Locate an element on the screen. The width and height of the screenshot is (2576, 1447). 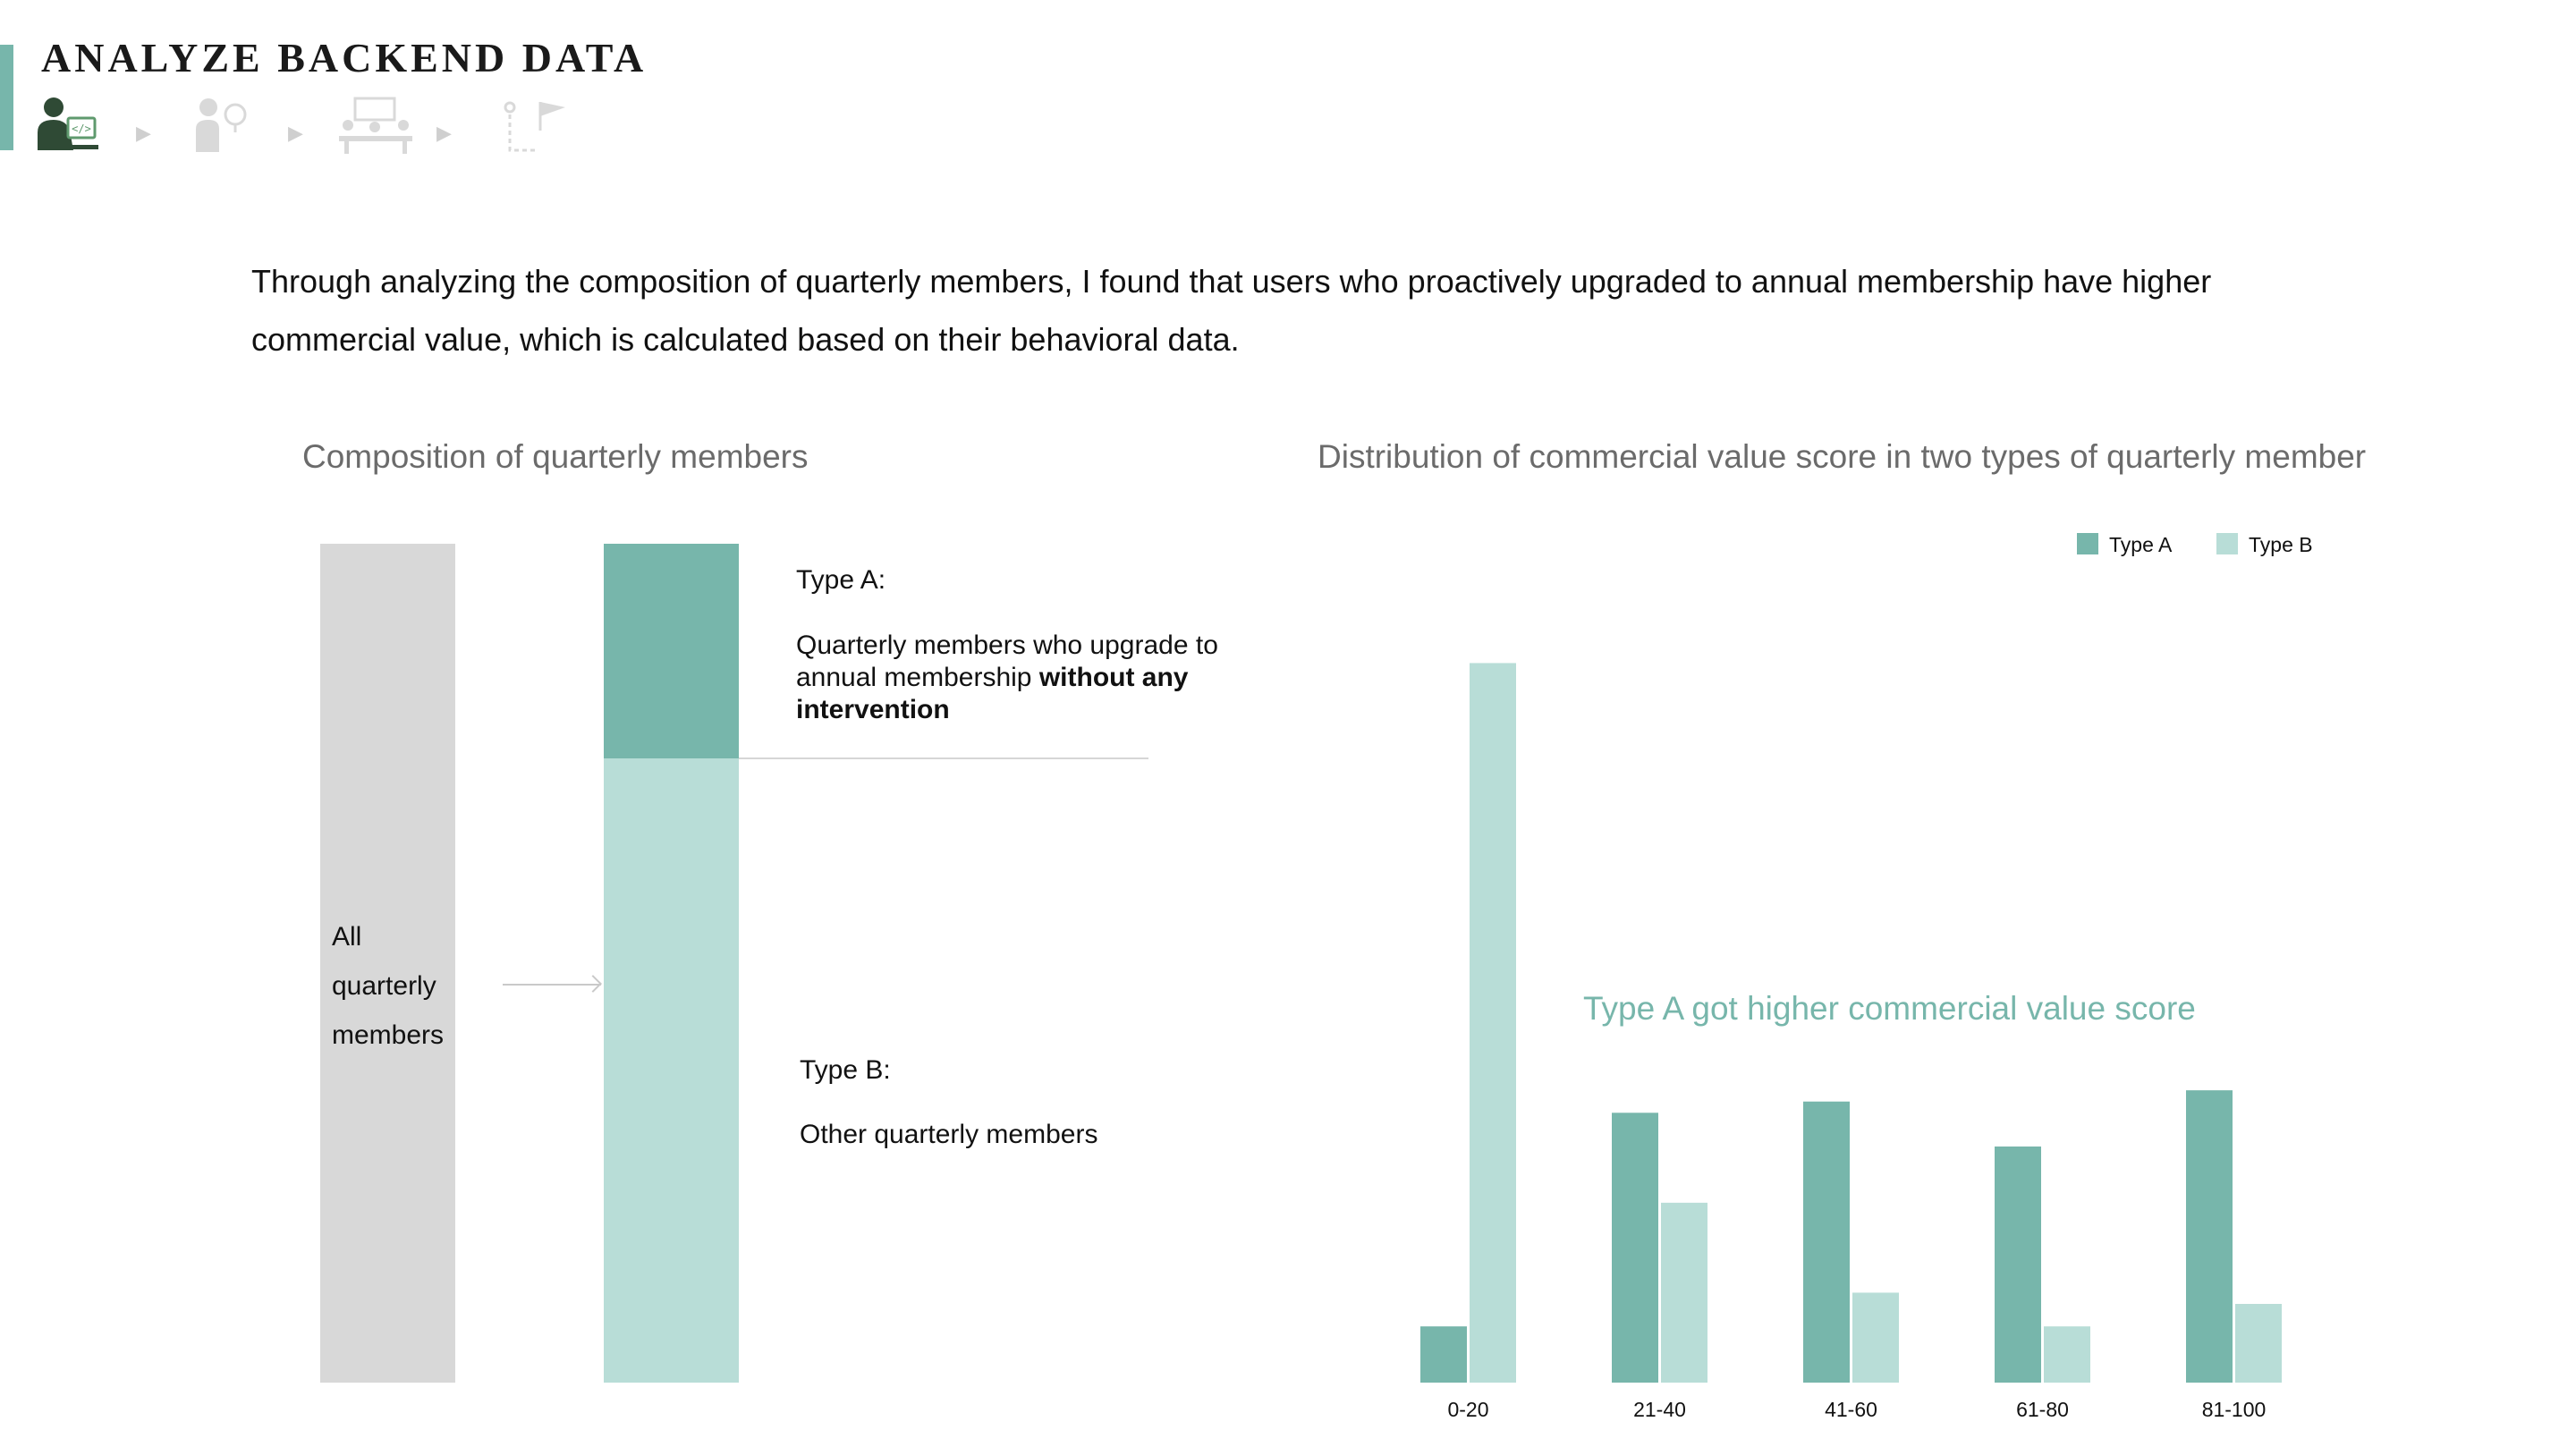
type-b-description: Other quarterly members is located at coordinates (949, 1134).